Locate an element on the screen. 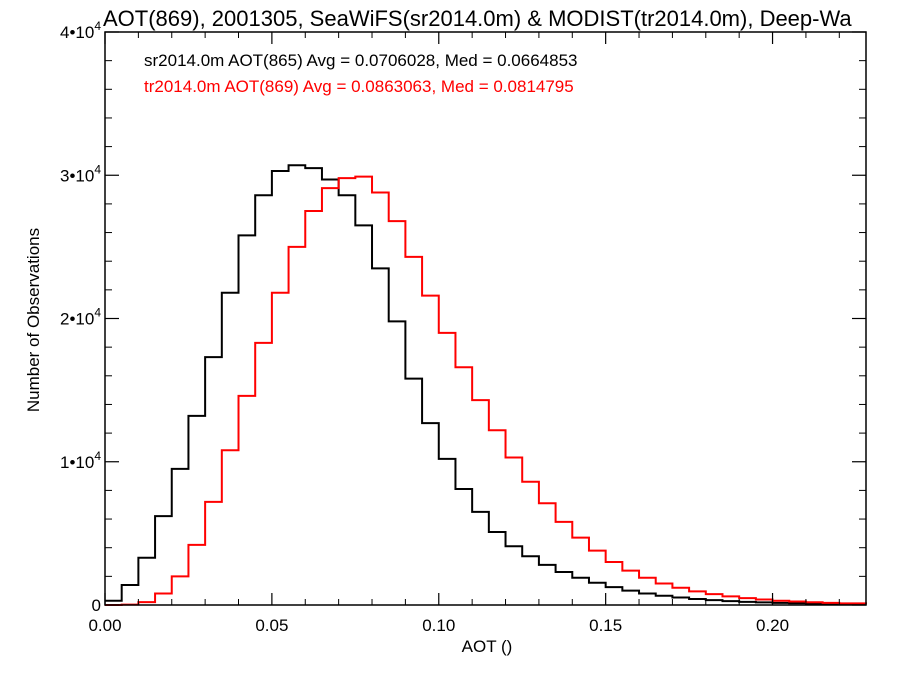  y-axis-label: Number of Observations is located at coordinates (33, 320).